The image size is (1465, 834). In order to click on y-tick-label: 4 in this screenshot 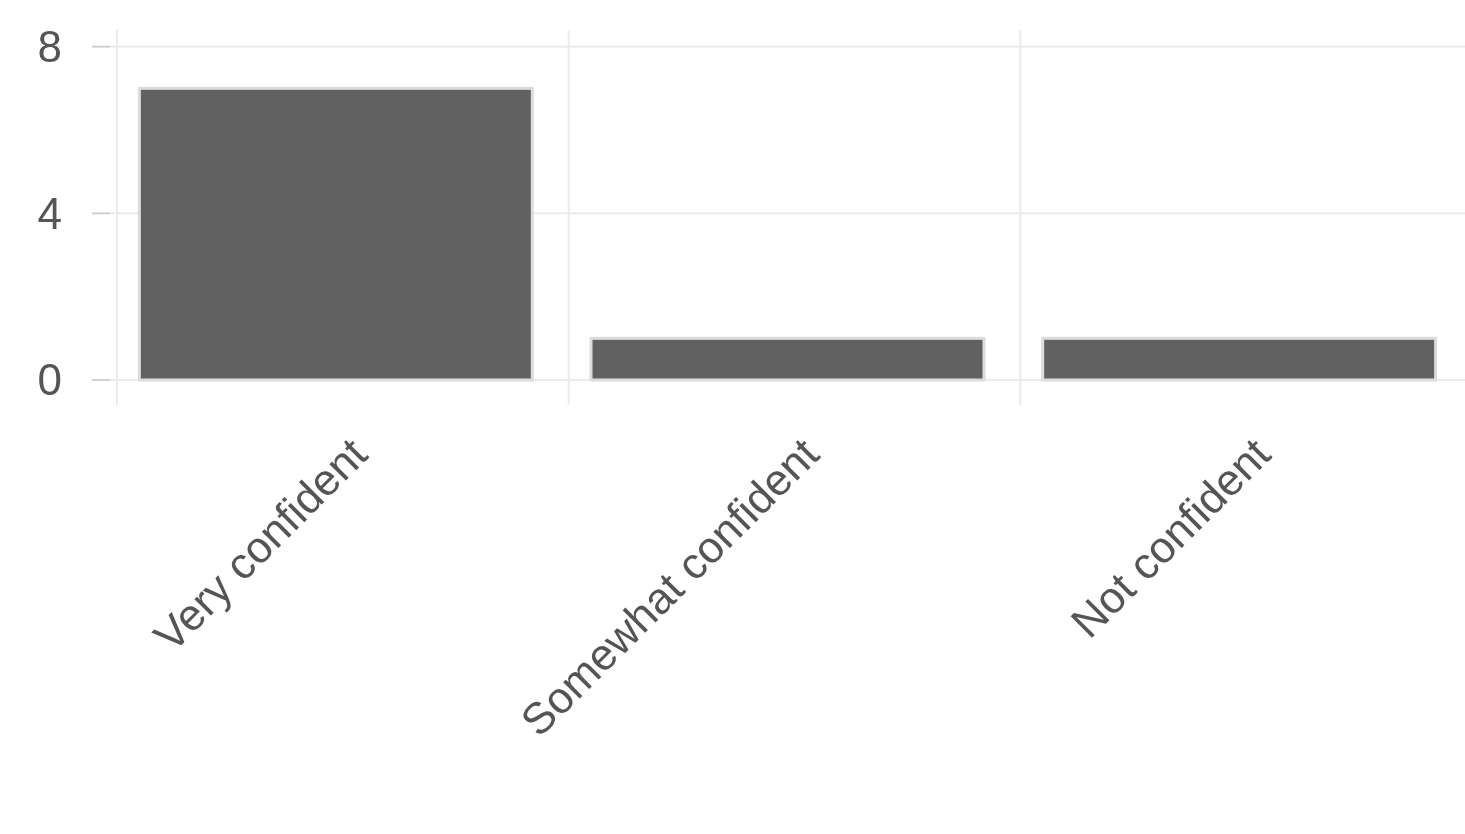, I will do `click(49, 213)`.